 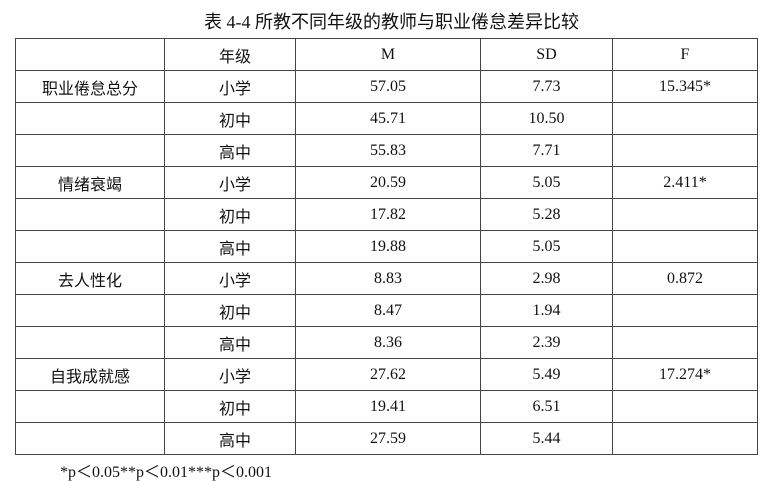 I want to click on mean-cell: 19.88, so click(x=388, y=246).